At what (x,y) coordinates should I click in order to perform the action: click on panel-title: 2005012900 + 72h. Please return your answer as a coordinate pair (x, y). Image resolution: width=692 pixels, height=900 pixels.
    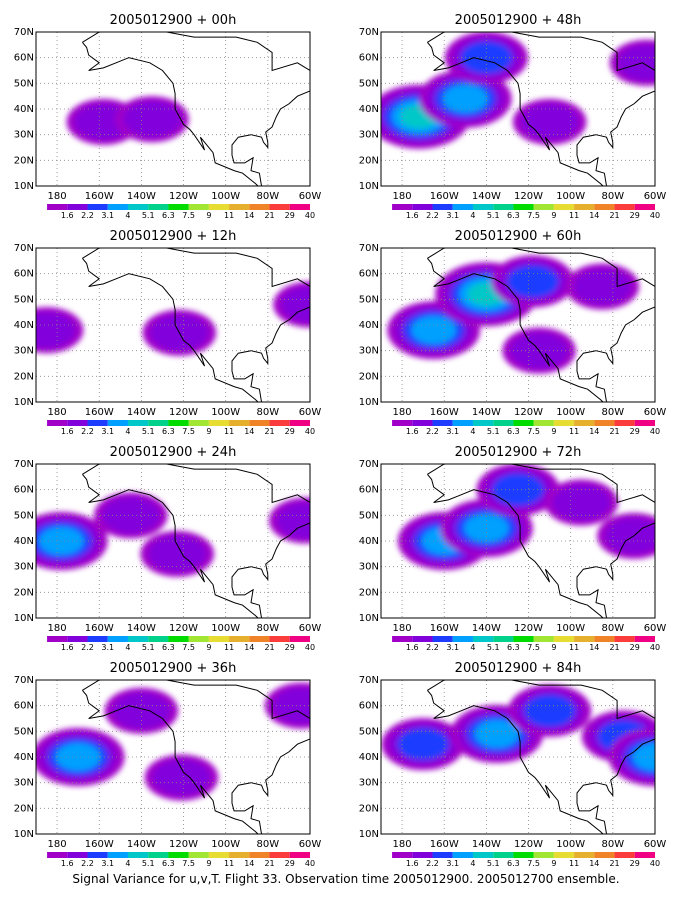
    Looking at the image, I should click on (518, 452).